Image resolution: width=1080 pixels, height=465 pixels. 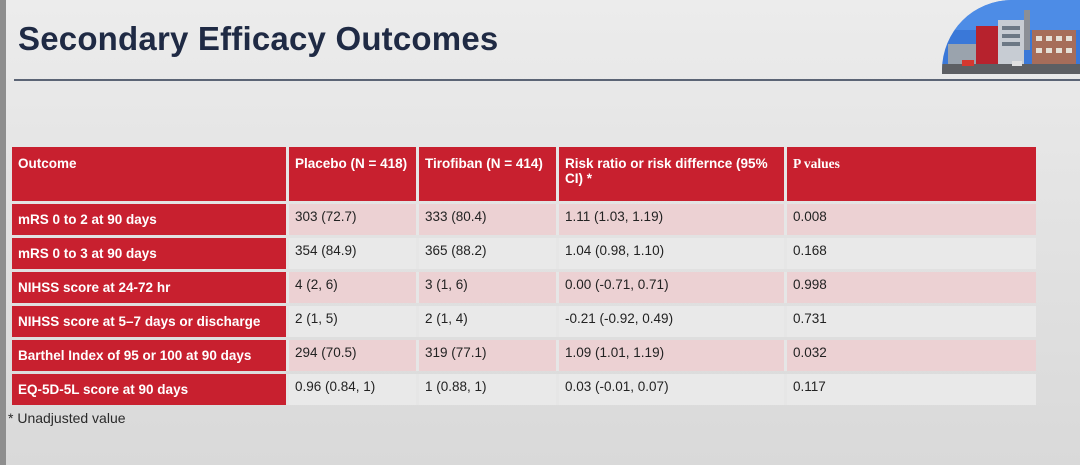 I want to click on risk-ratio-value: 1.11 (1.03, 1.19), so click(x=673, y=219).